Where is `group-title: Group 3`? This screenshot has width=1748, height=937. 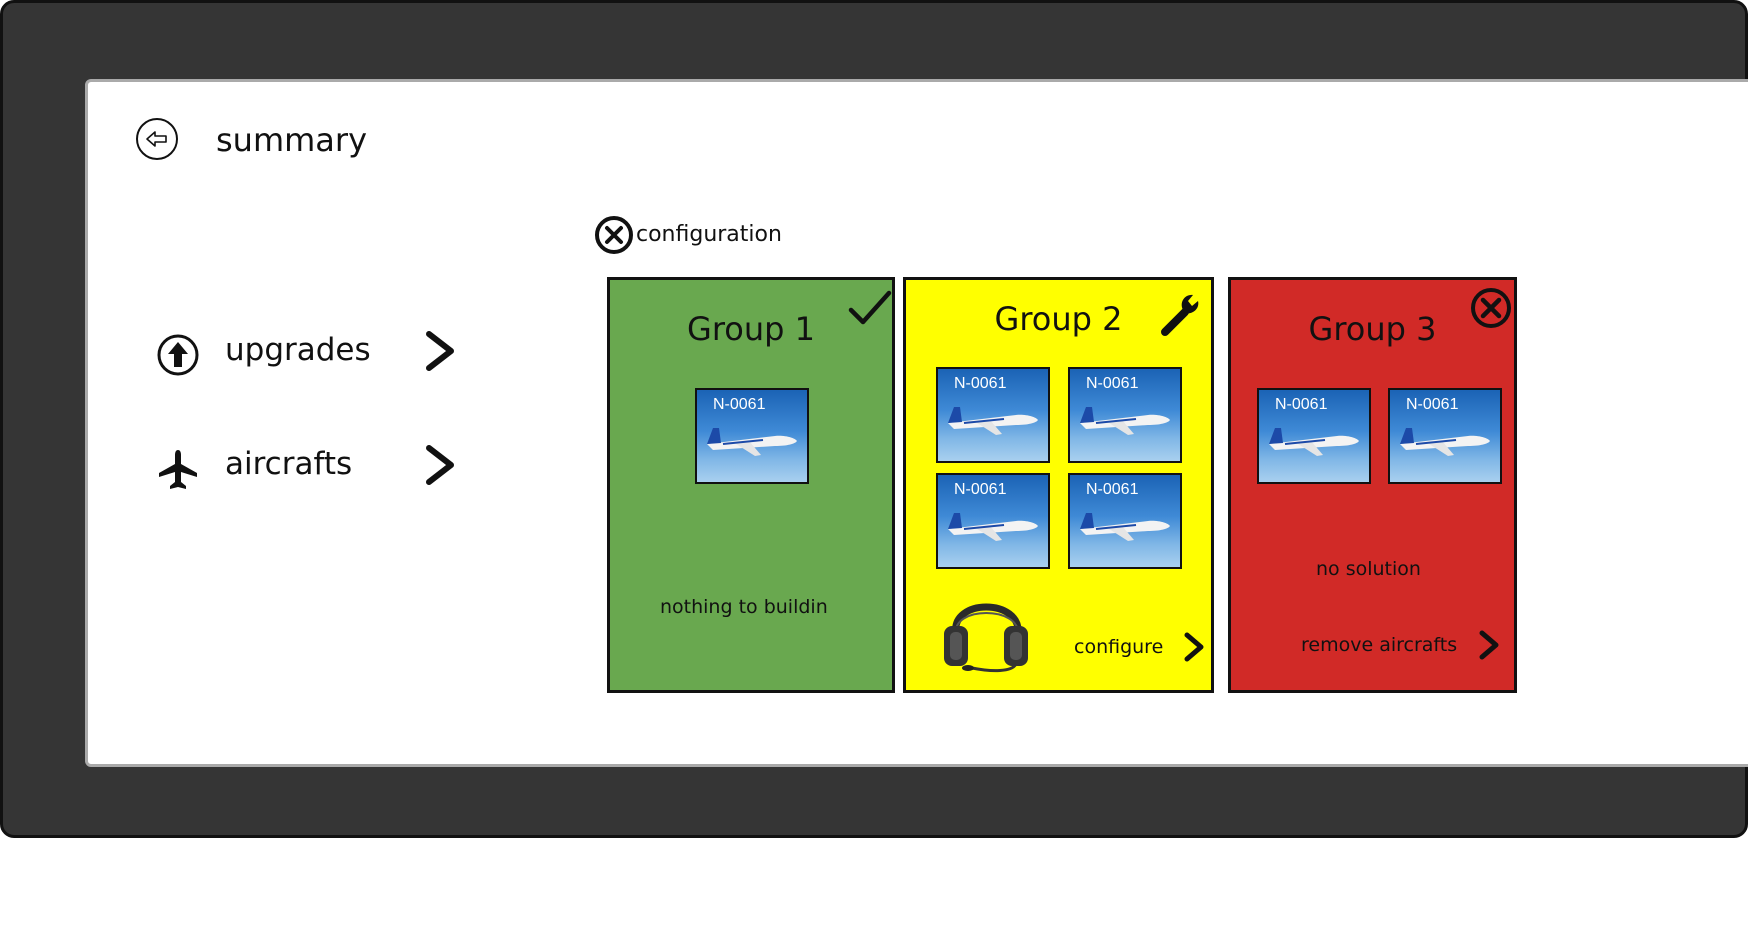
group-title: Group 3 is located at coordinates (1372, 329).